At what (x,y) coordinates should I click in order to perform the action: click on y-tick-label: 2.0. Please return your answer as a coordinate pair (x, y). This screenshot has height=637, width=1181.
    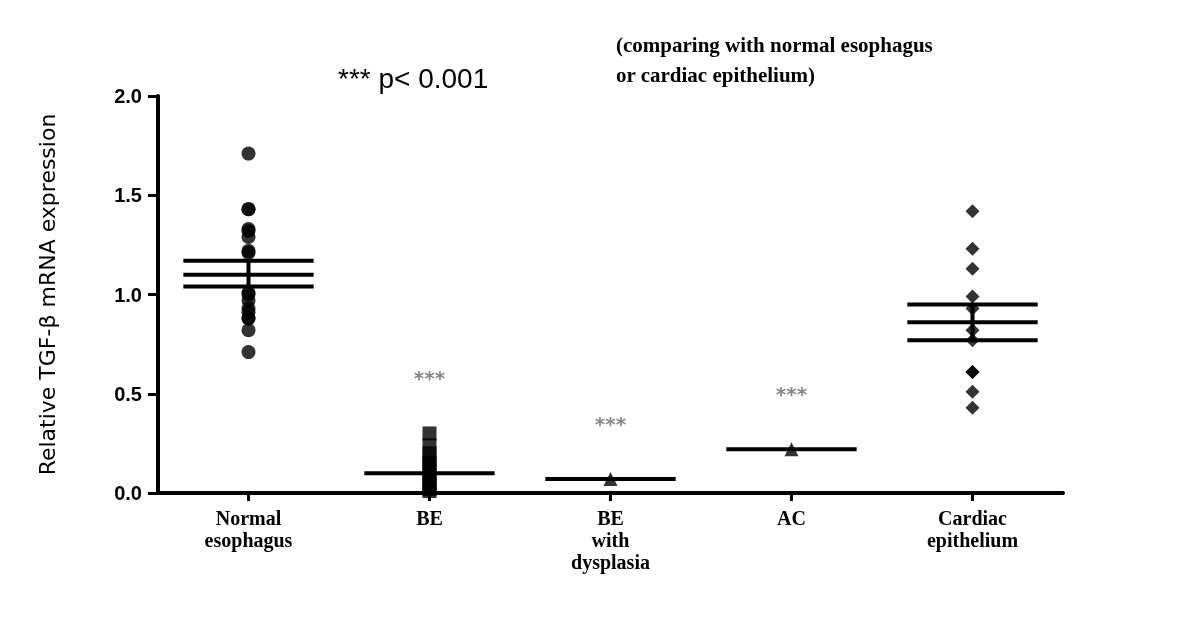
    Looking at the image, I should click on (128, 96).